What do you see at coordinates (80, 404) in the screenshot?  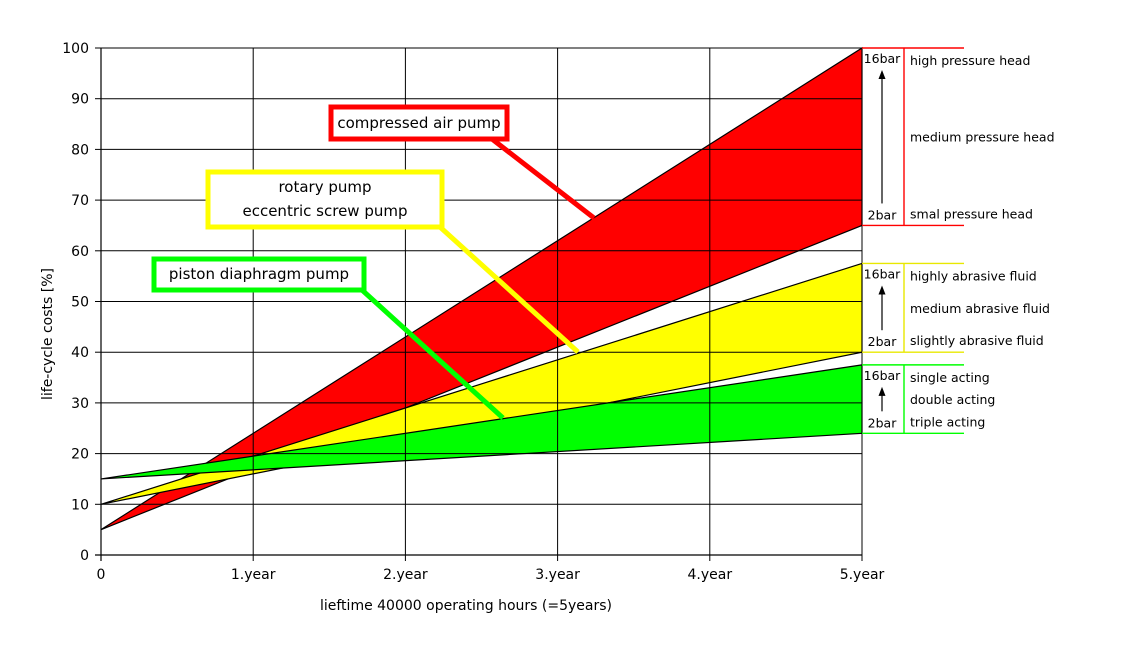 I see `y-tick-label-30: 30` at bounding box center [80, 404].